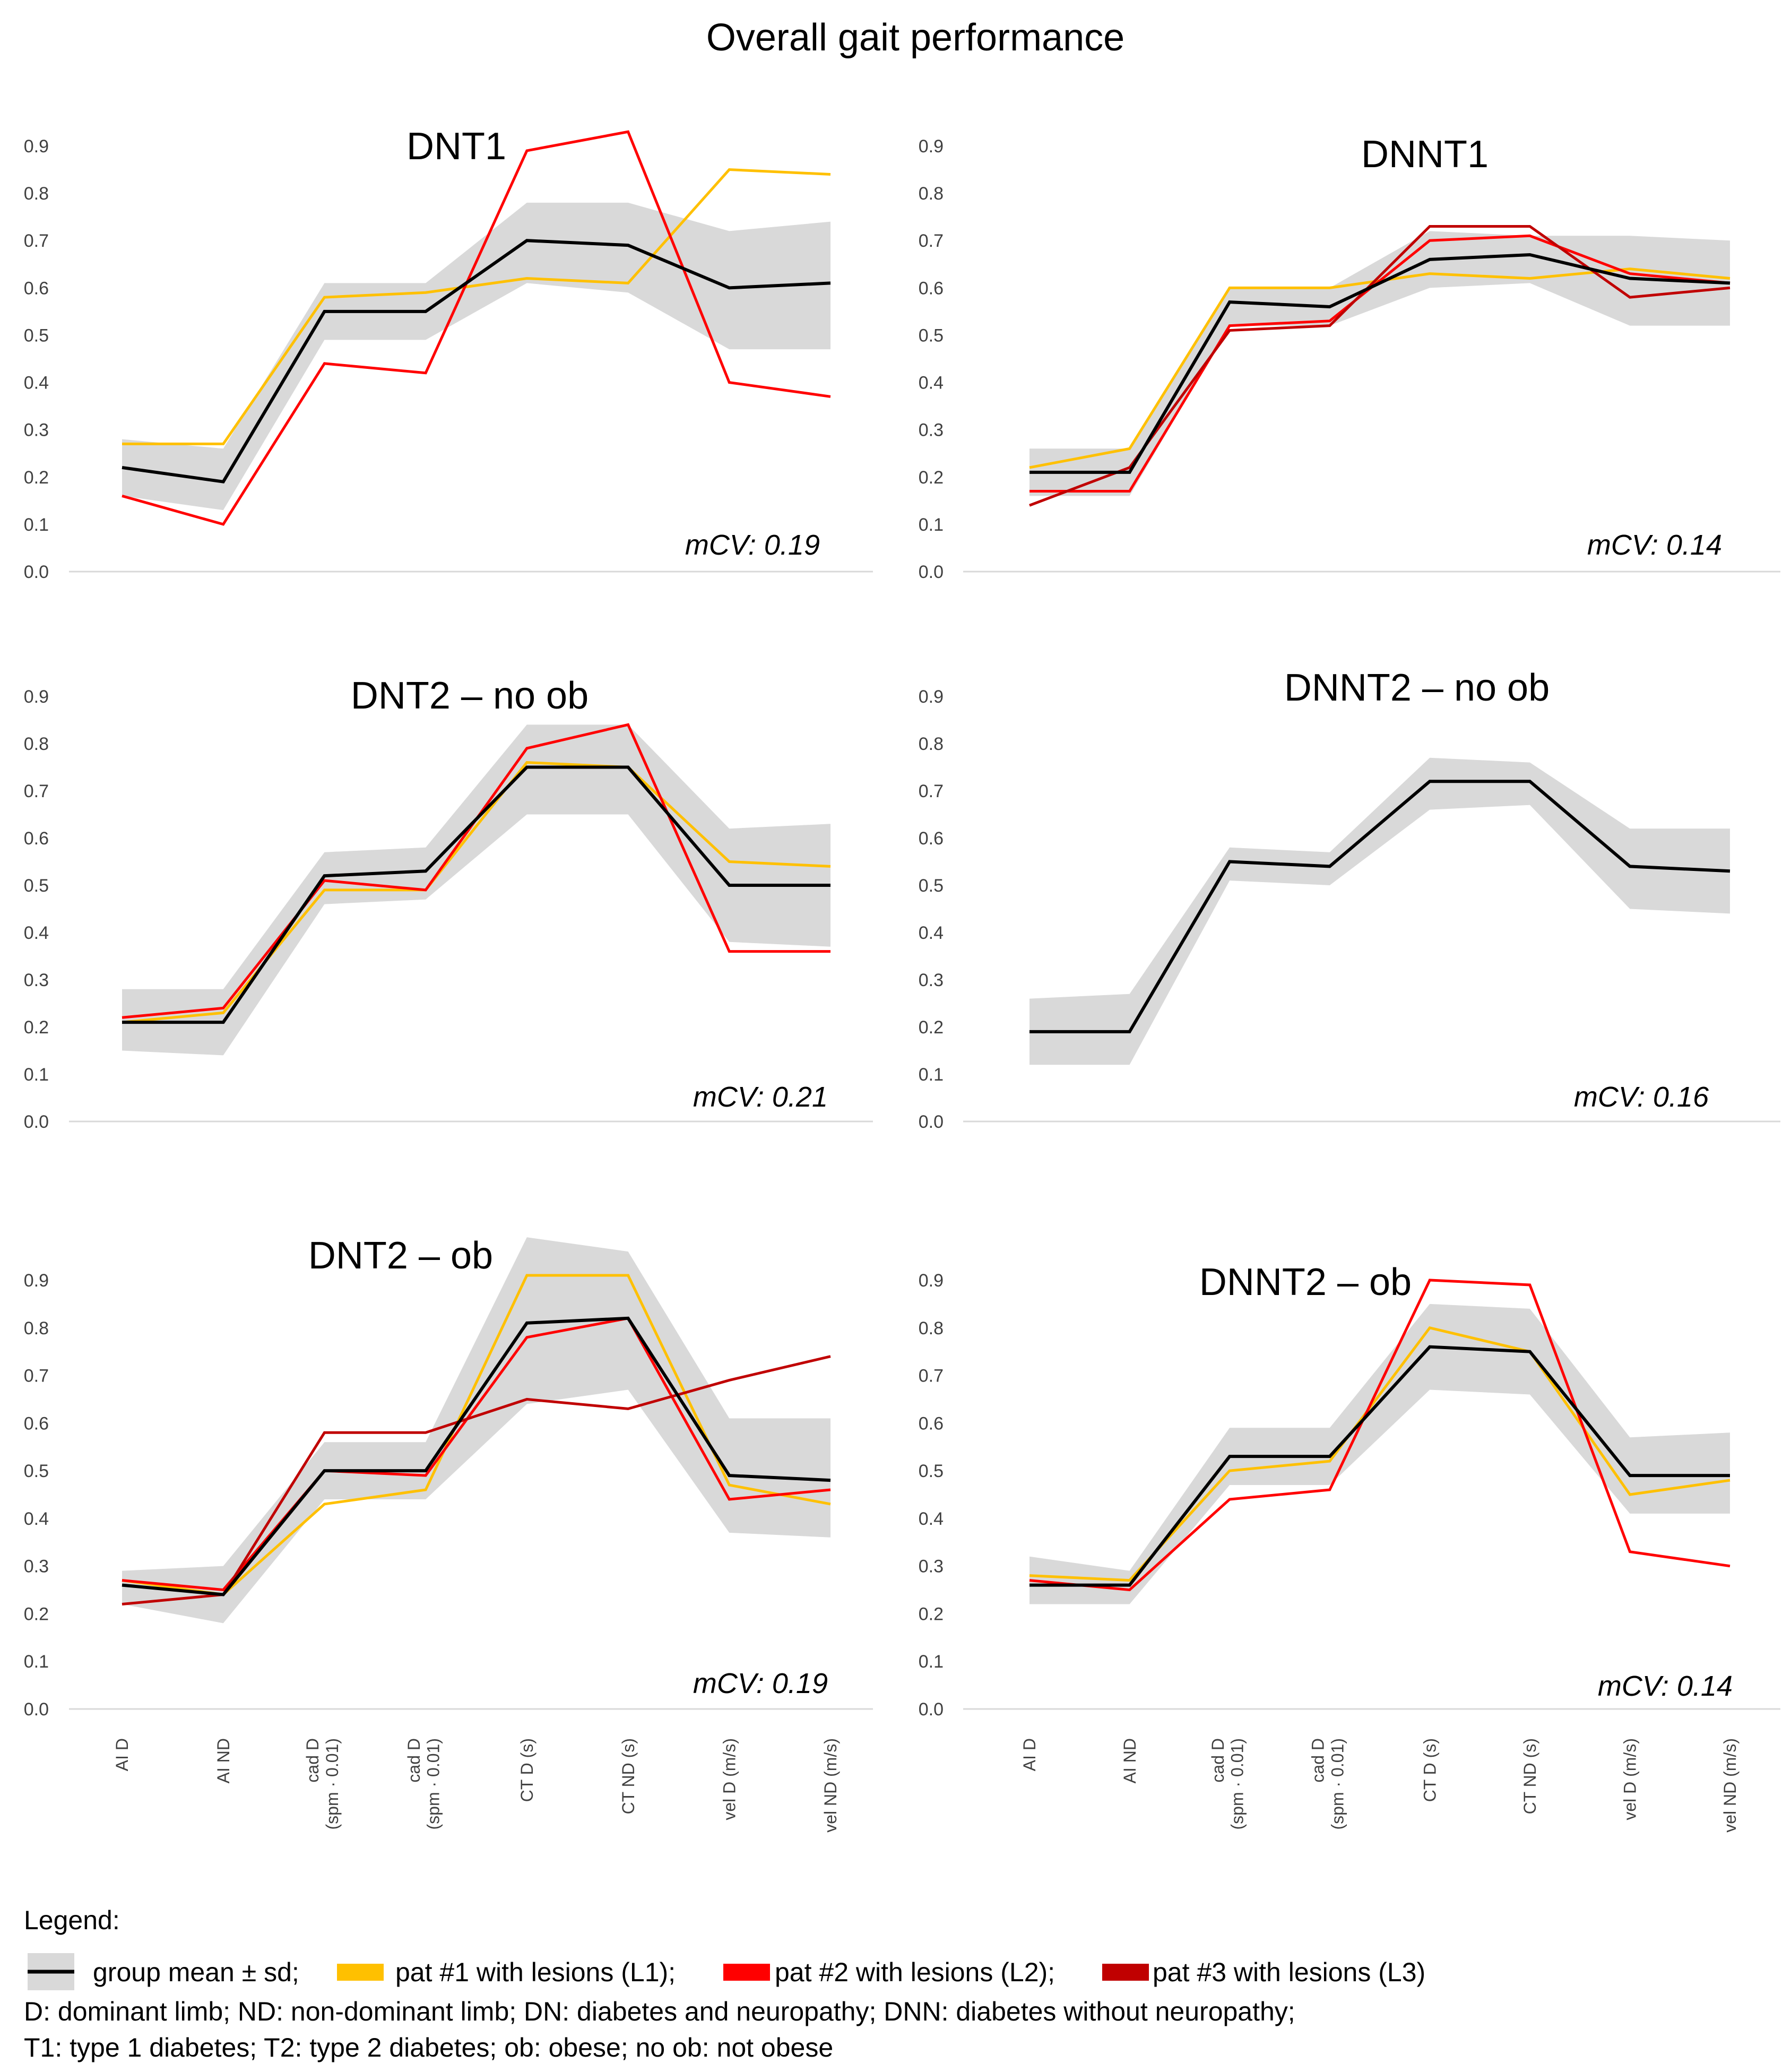  I want to click on panel-title: DNT2 – no ob, so click(470, 696).